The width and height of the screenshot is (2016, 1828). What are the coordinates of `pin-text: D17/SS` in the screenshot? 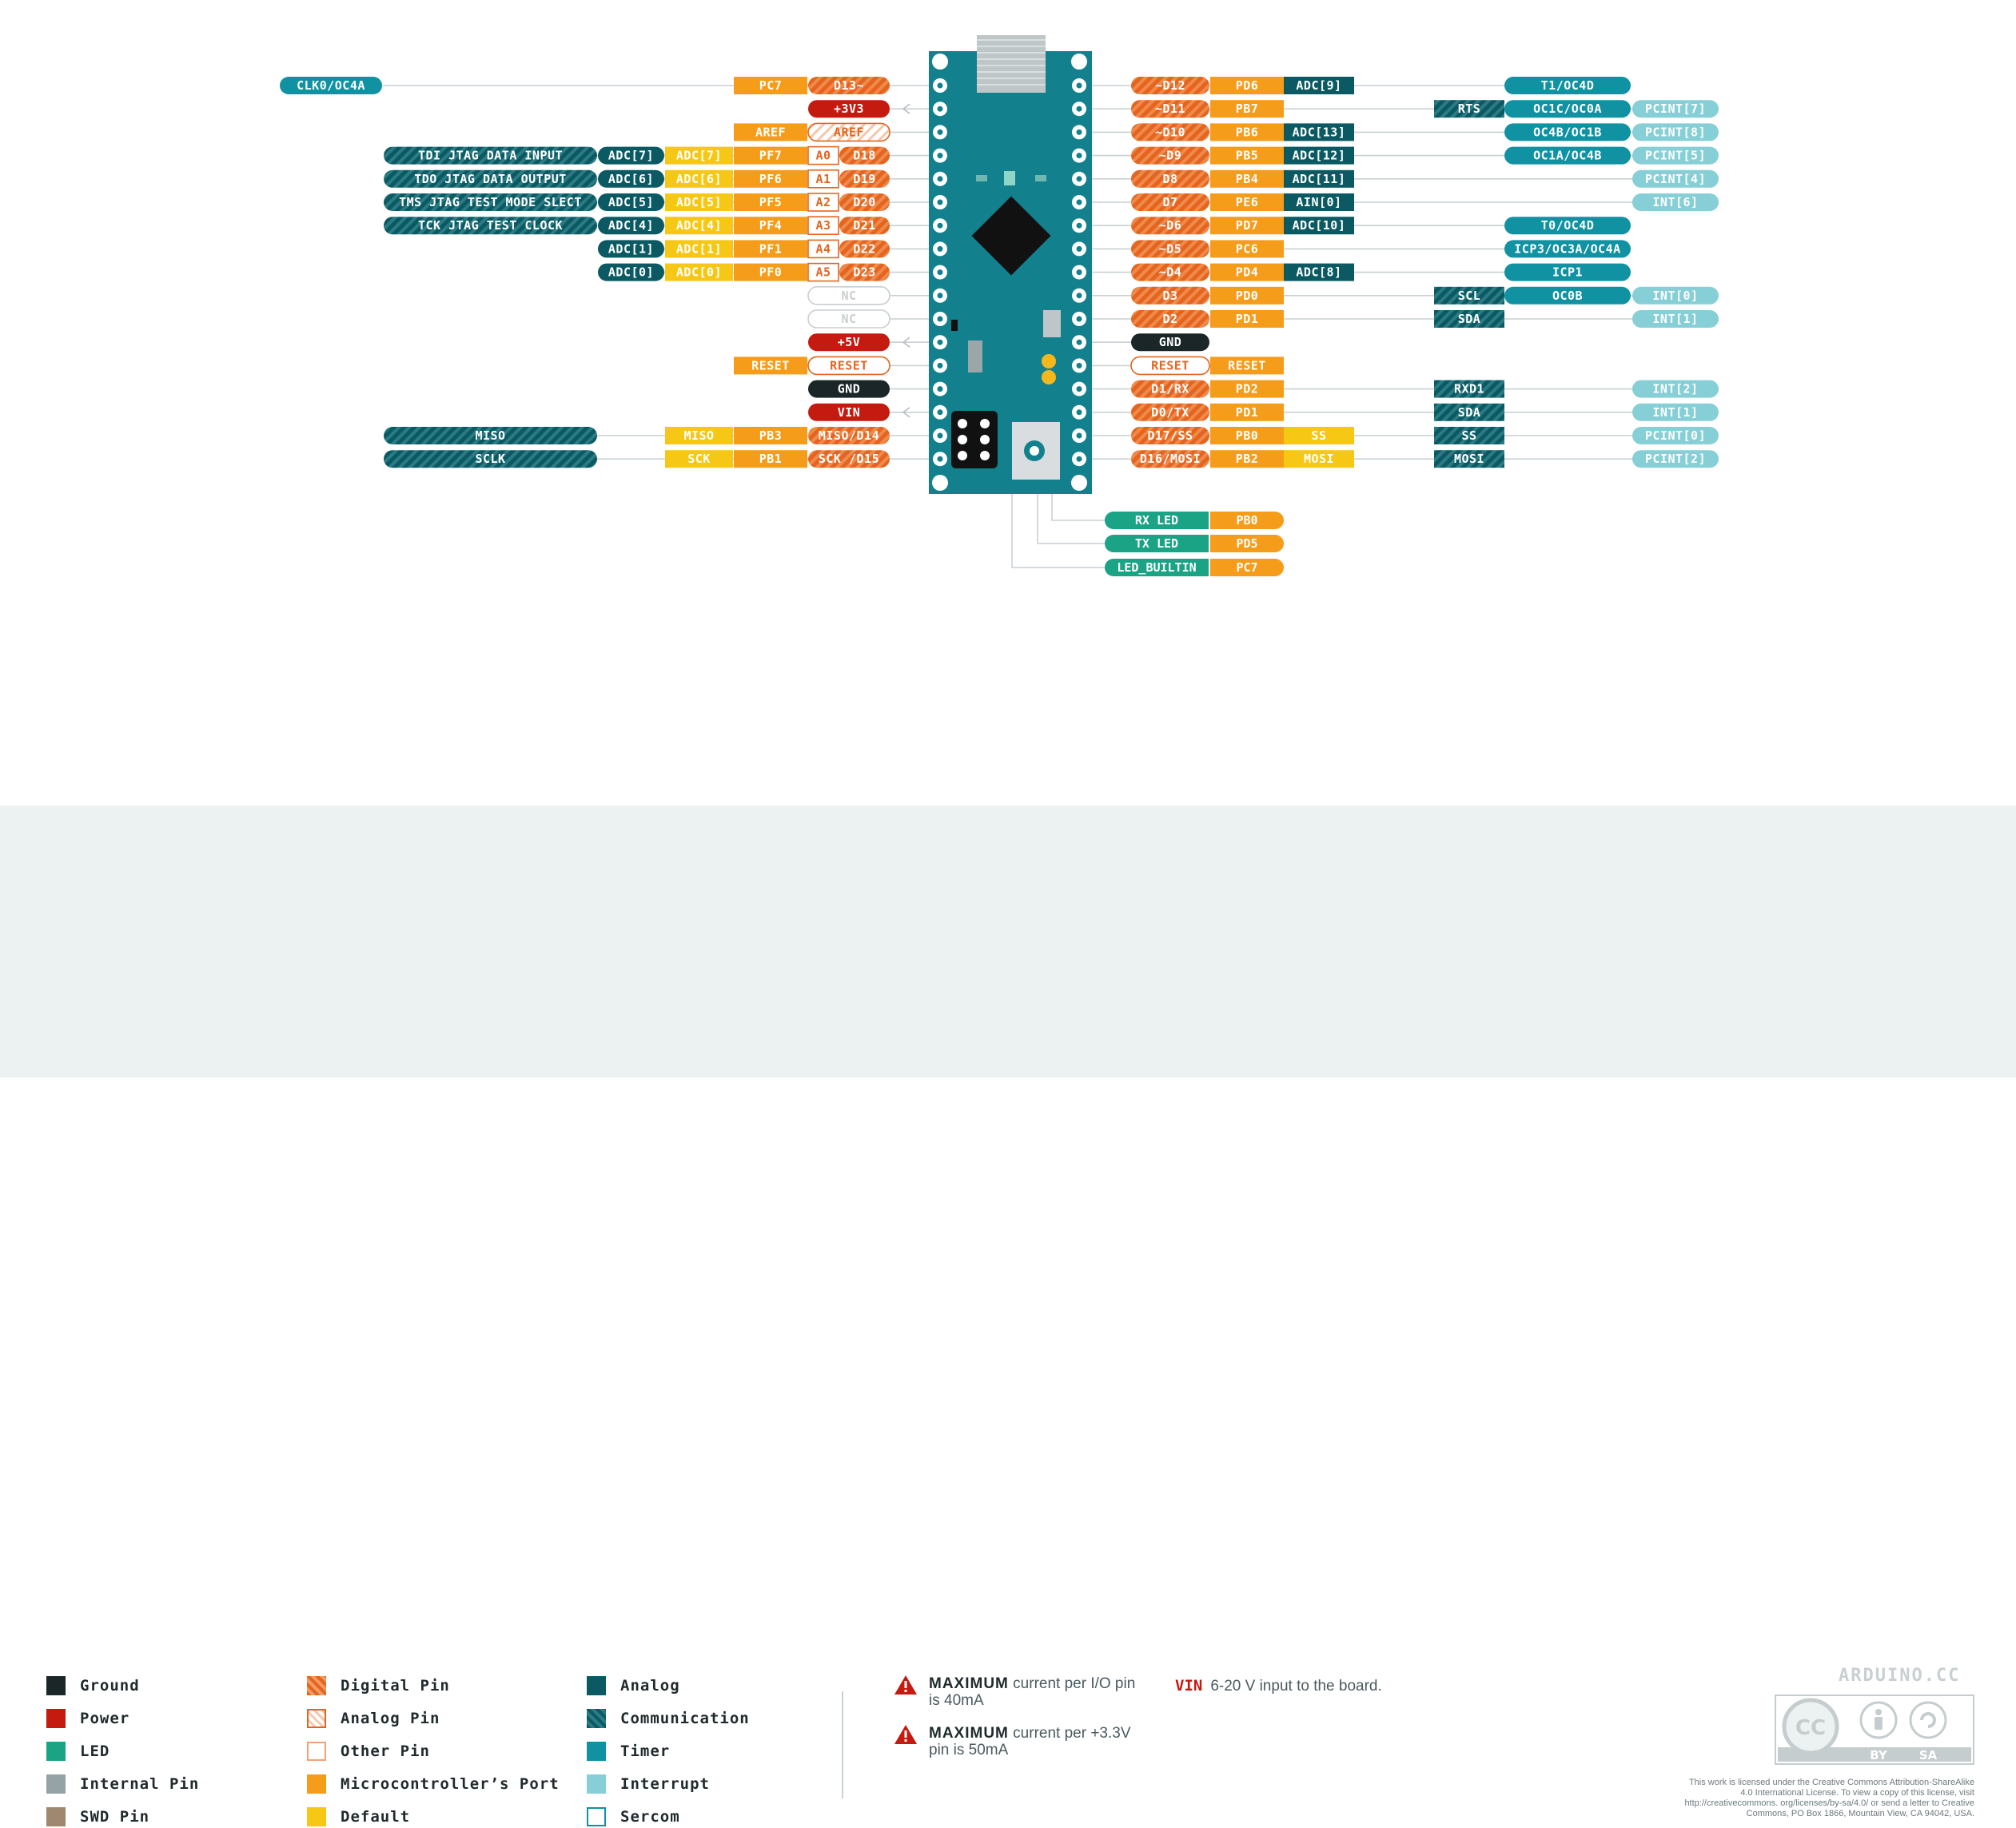 It's located at (1170, 435).